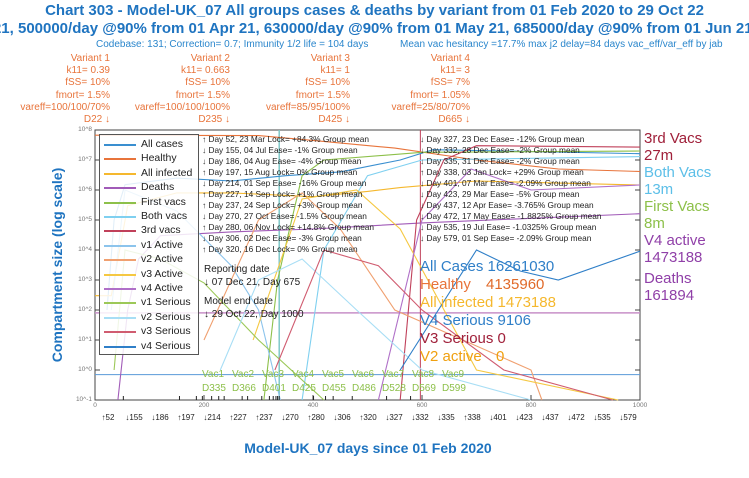 The image size is (749, 478). What do you see at coordinates (431, 107) in the screenshot?
I see `variant-line: vareff=25/80/70%` at bounding box center [431, 107].